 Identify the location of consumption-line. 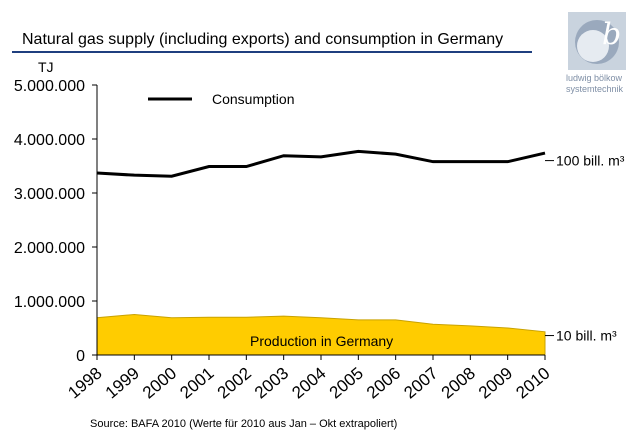
(321, 163).